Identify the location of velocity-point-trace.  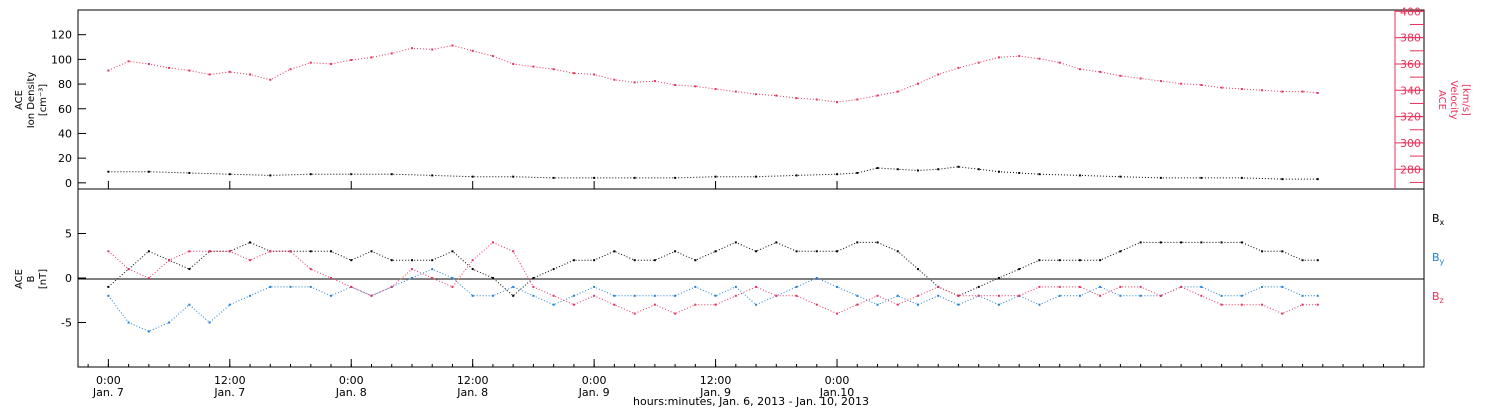
(713, 73).